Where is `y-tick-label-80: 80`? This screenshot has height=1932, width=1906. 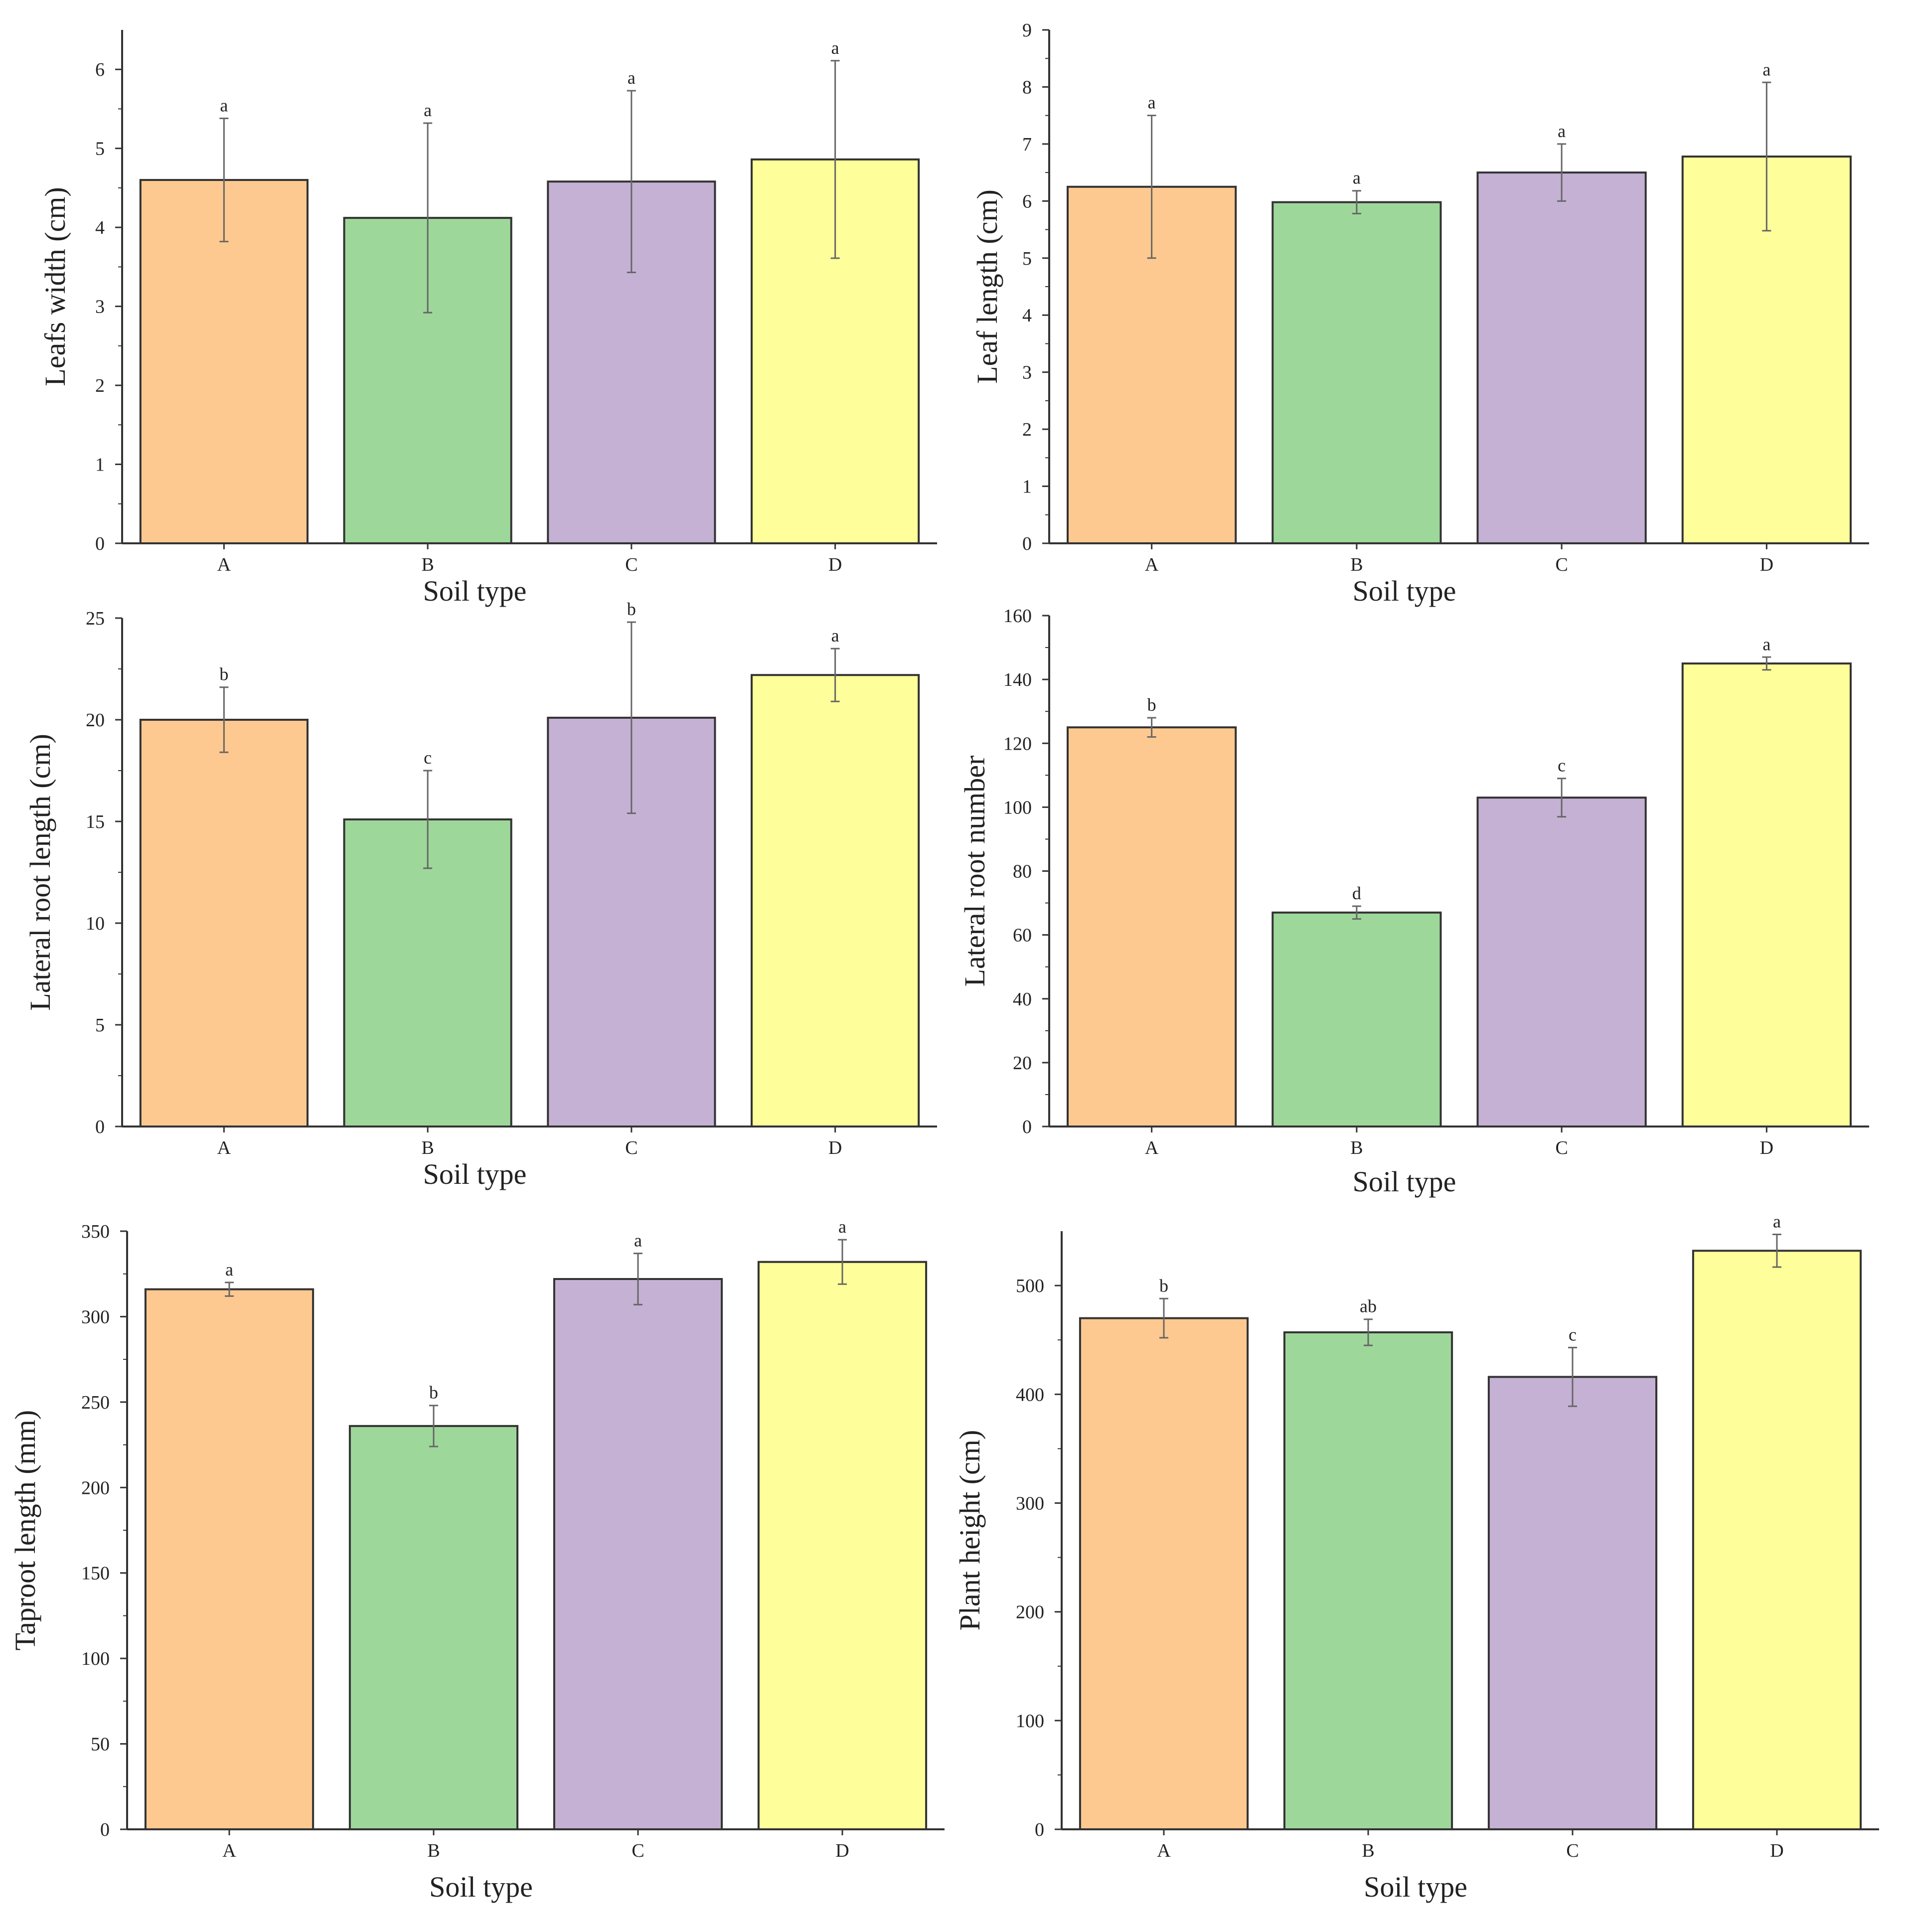
y-tick-label-80: 80 is located at coordinates (1022, 871).